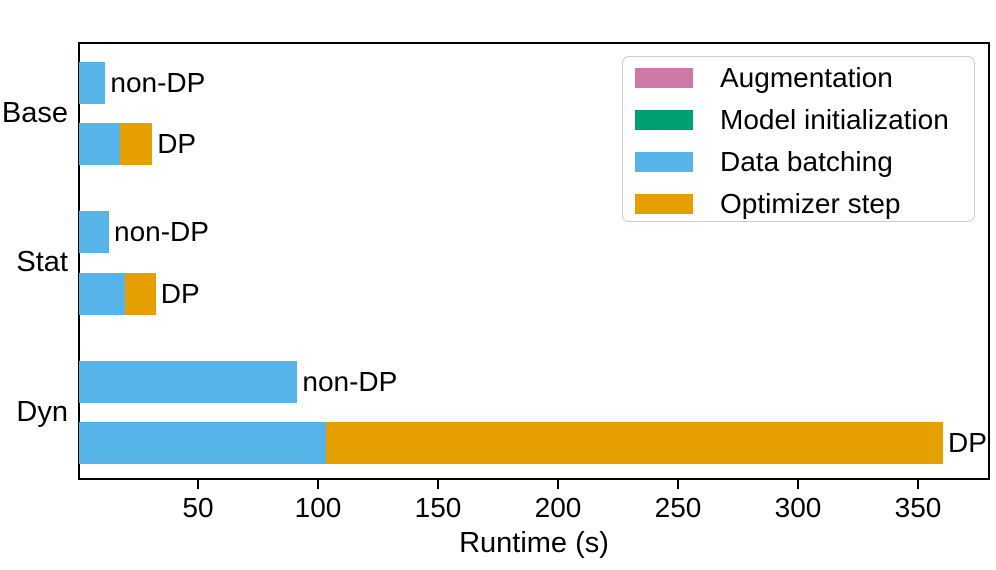  What do you see at coordinates (558, 507) in the screenshot?
I see `x-tick-label: 200` at bounding box center [558, 507].